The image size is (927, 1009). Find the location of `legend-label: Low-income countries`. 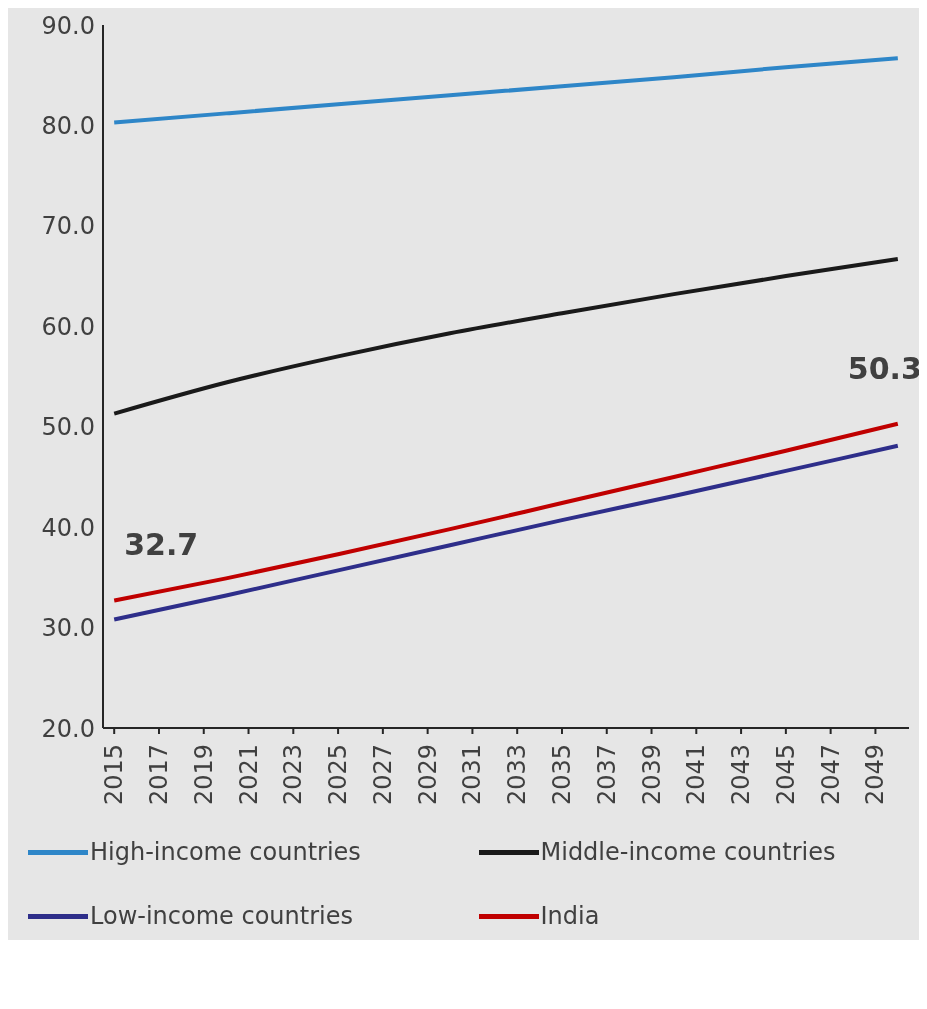

legend-label: Low-income countries is located at coordinates (221, 916).